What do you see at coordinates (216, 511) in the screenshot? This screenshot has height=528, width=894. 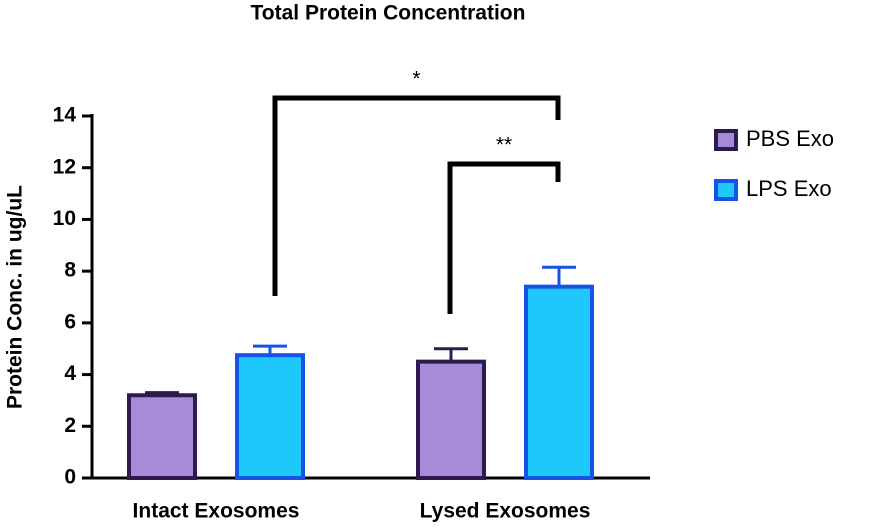 I see `x-tick-label: Intact Exosomes` at bounding box center [216, 511].